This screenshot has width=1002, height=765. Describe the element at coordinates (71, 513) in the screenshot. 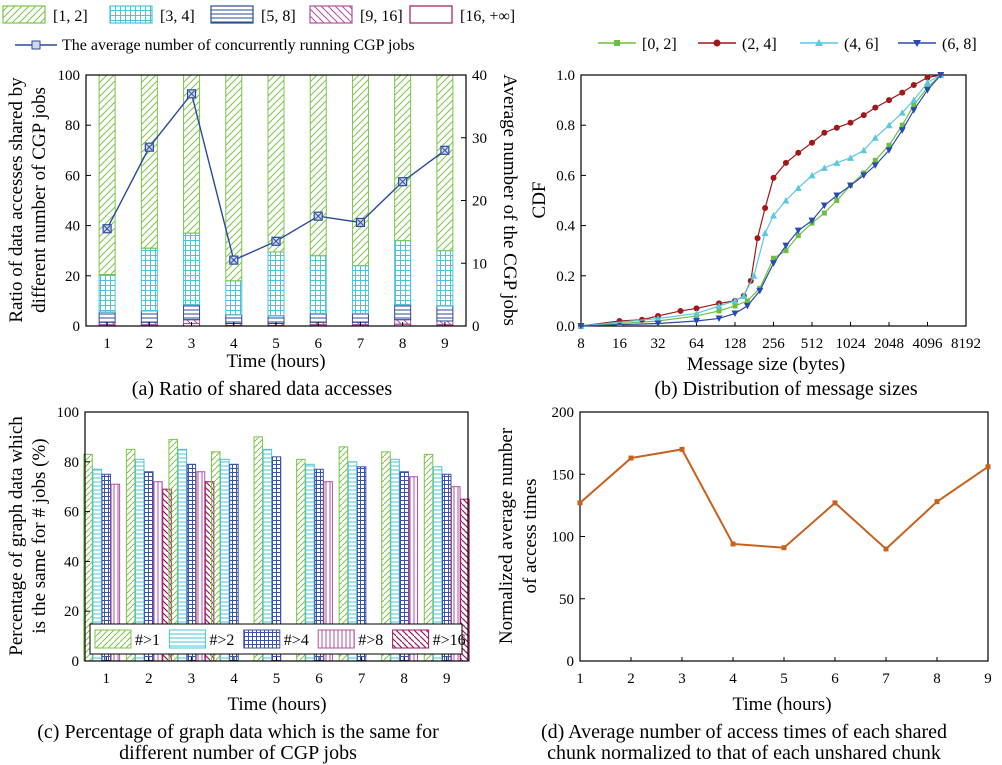

I see `chart-c-ytick-label: 60` at that location.